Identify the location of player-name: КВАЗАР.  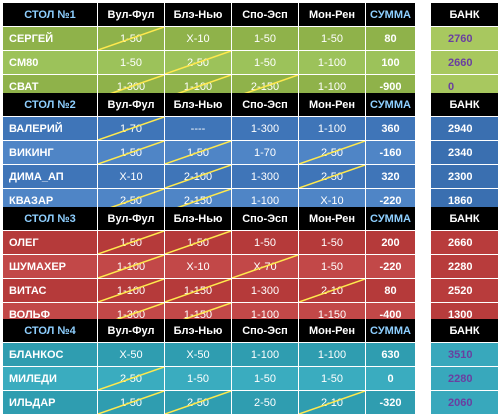
(50, 200).